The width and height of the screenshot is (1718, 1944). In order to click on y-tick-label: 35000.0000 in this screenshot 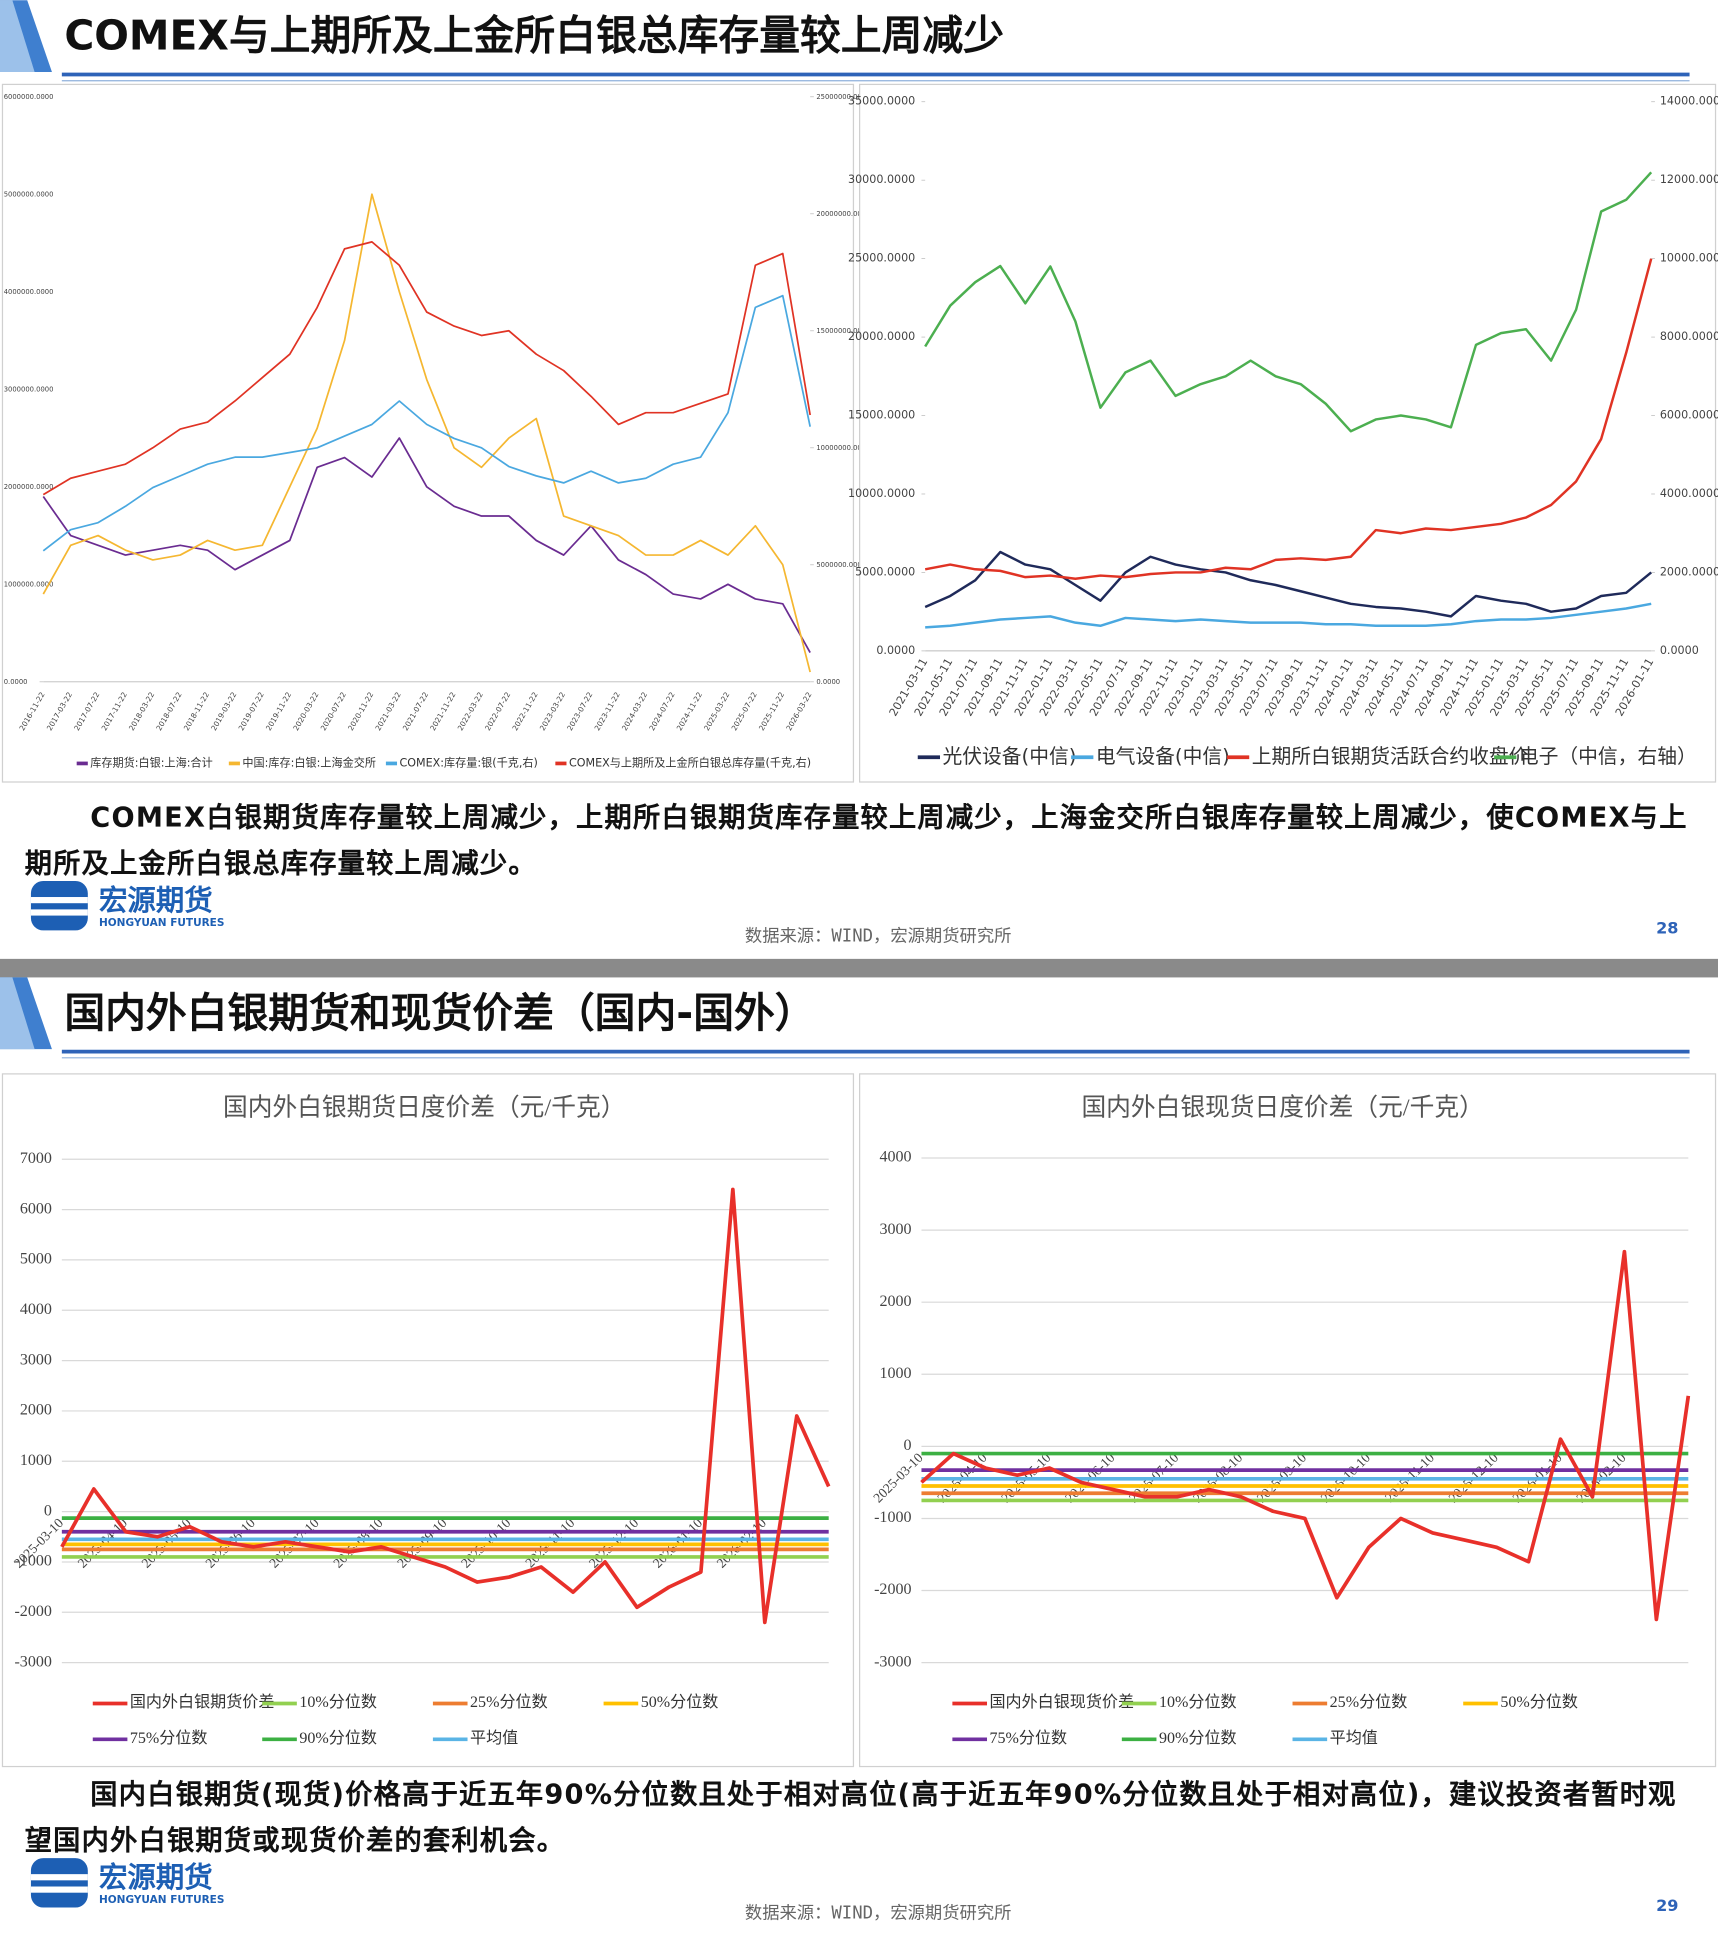, I will do `click(881, 101)`.